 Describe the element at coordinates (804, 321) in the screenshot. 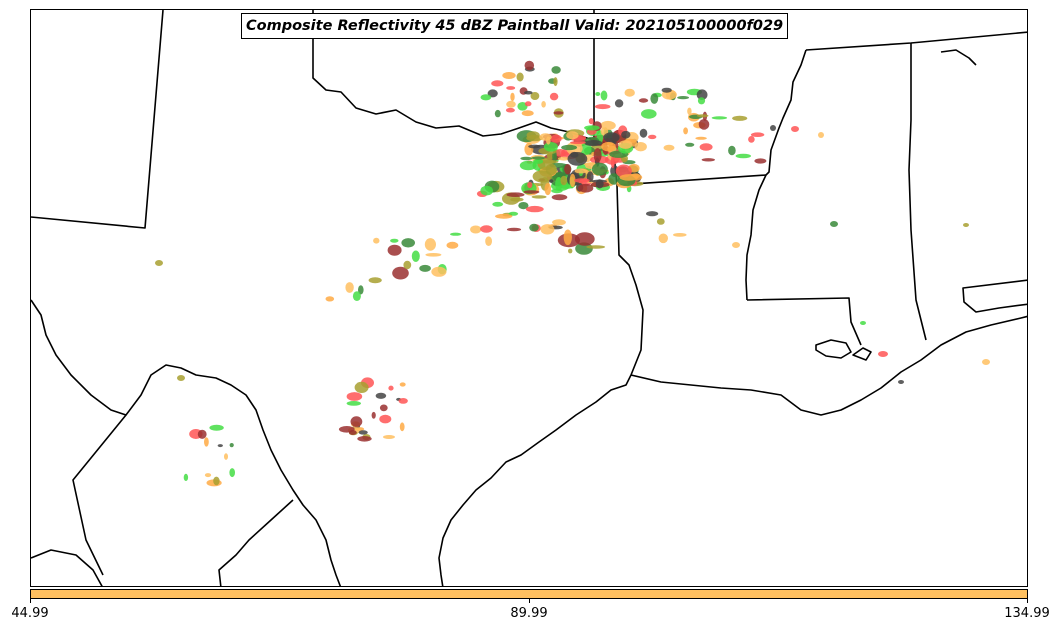

I see `la-ms-border` at that location.